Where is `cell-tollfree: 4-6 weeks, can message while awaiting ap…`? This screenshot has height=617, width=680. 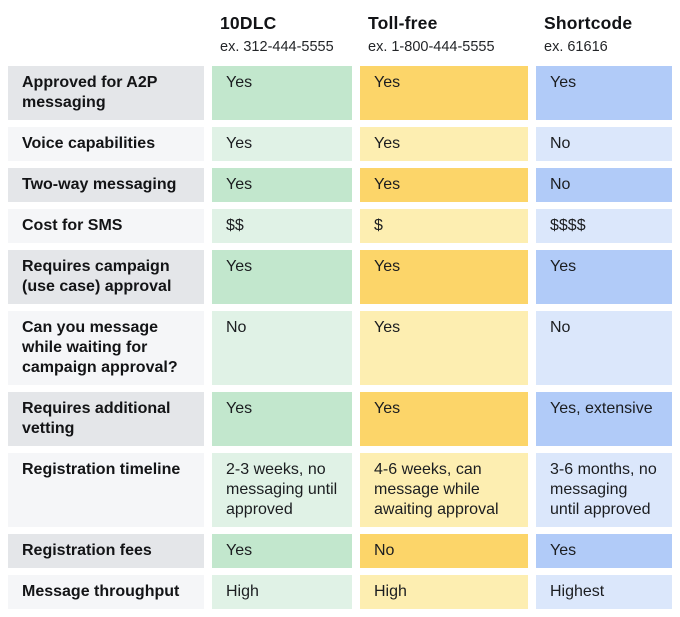
cell-tollfree: 4-6 weeks, can message while awaiting ap… is located at coordinates (444, 490).